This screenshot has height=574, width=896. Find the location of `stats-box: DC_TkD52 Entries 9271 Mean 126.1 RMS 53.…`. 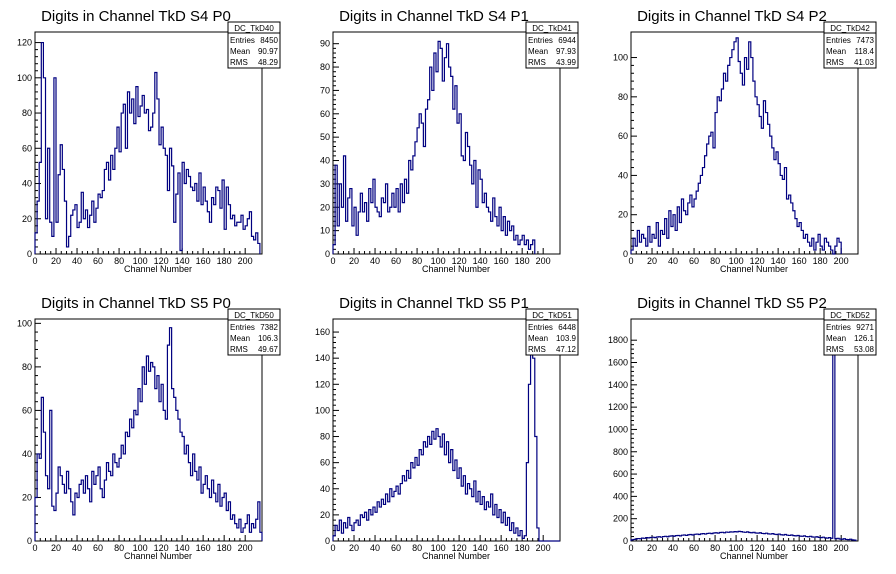

stats-box: DC_TkD52 Entries 9271 Mean 126.1 RMS 53.… is located at coordinates (850, 332).